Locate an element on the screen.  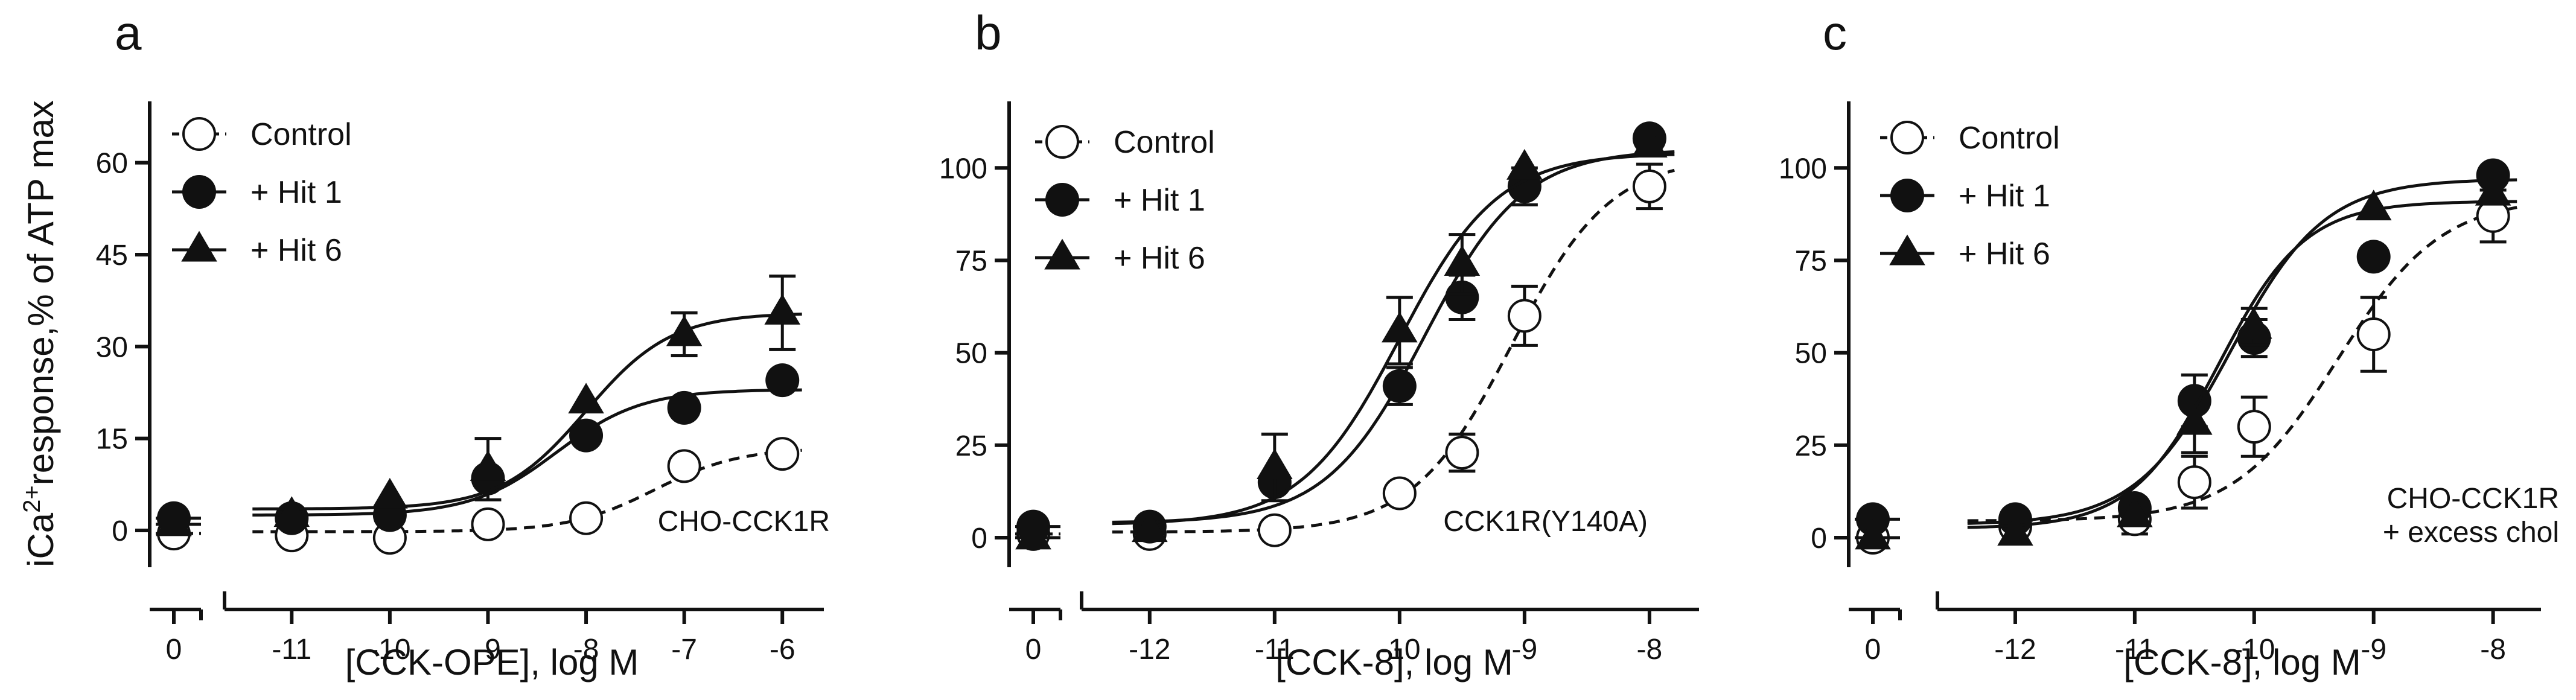
x-tick-label: -6 is located at coordinates (782, 650).